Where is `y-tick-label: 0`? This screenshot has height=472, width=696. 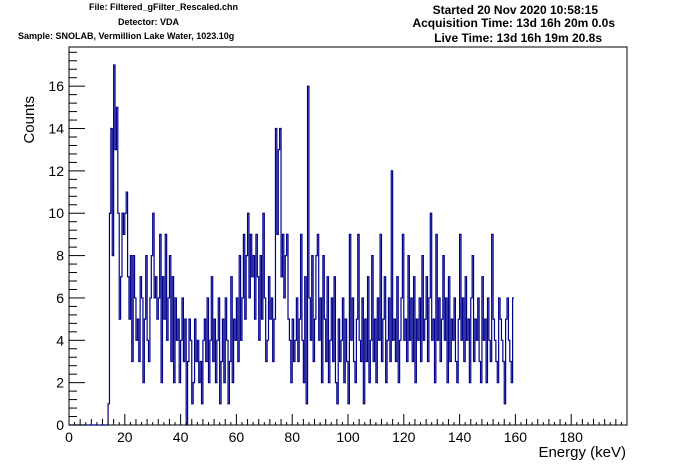
y-tick-label: 0 is located at coordinates (60, 425).